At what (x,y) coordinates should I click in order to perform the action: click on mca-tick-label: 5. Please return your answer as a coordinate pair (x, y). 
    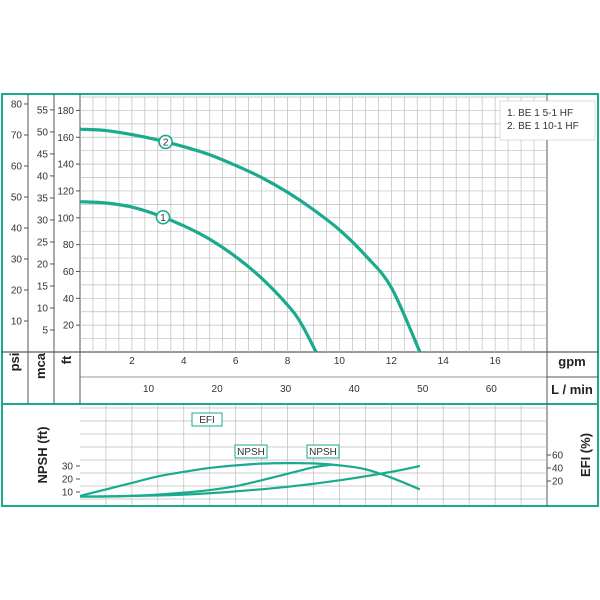
    Looking at the image, I should click on (45, 330).